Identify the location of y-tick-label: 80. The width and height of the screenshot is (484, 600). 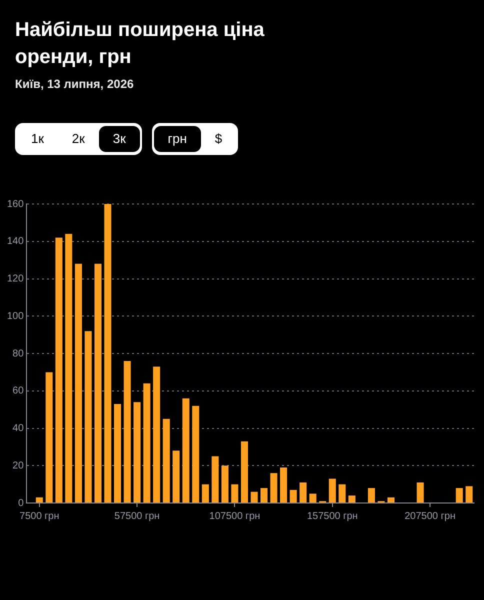
(18, 354).